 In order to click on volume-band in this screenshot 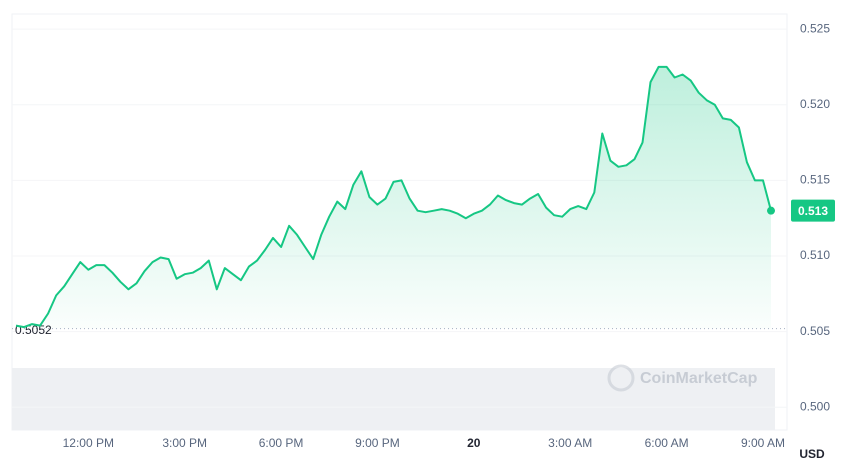, I will do `click(393, 399)`.